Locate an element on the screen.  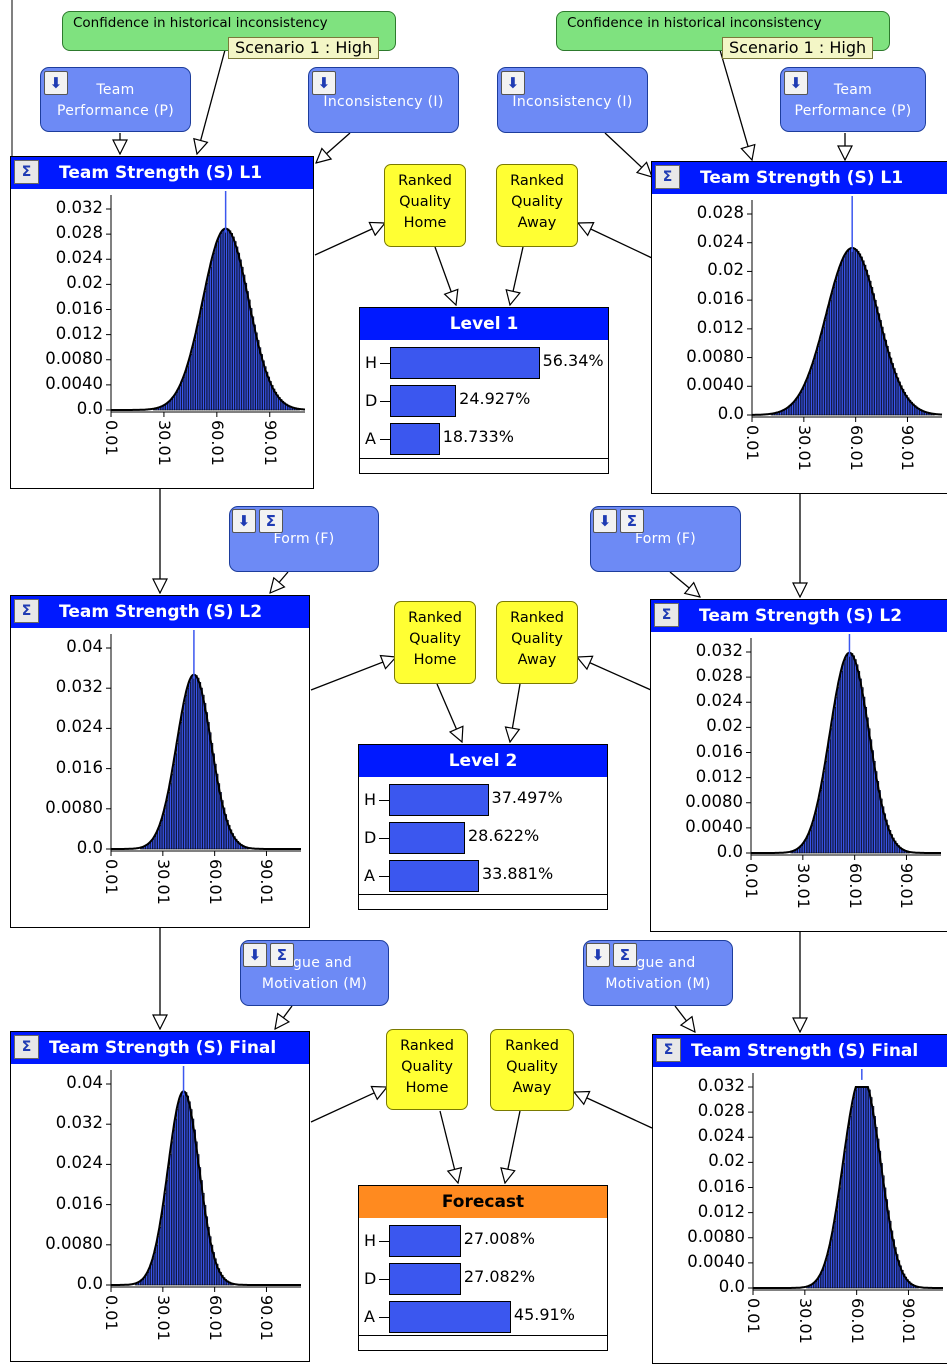
level2-monitor: Level 2 H 37.497% D 28.622% A 33.881% is located at coordinates (483, 827).